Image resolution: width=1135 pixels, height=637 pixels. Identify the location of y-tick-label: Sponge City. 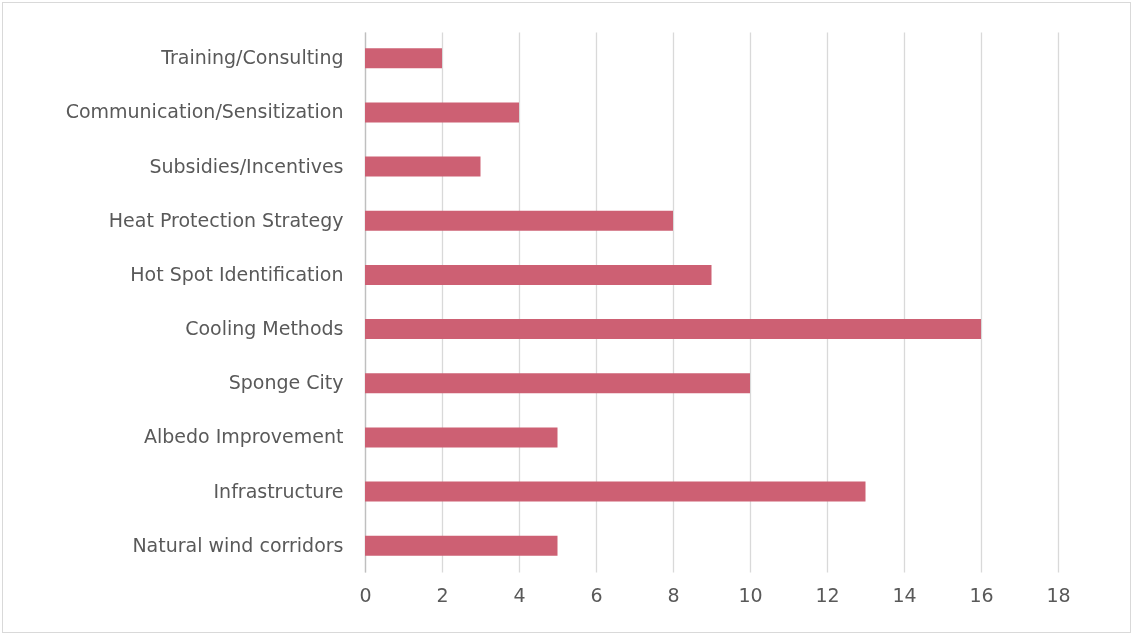
(286, 382).